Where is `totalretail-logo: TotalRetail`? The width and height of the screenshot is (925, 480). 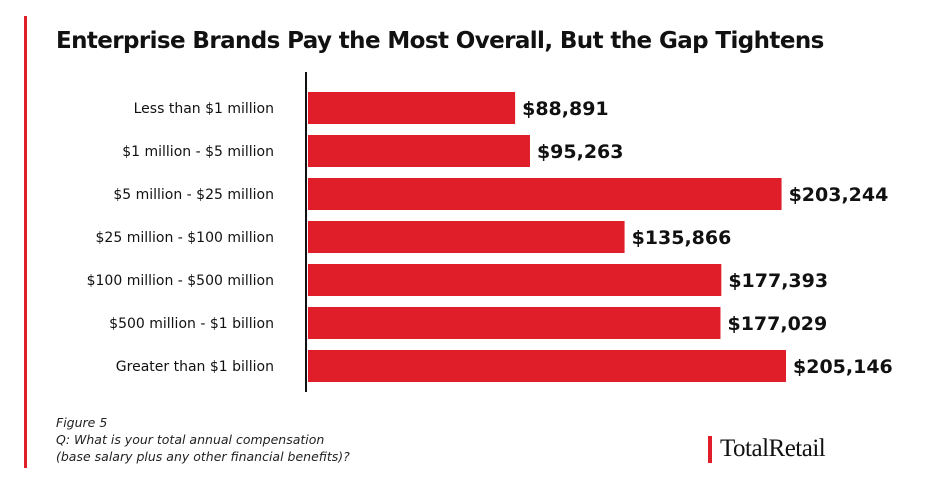
totalretail-logo: TotalRetail is located at coordinates (767, 449).